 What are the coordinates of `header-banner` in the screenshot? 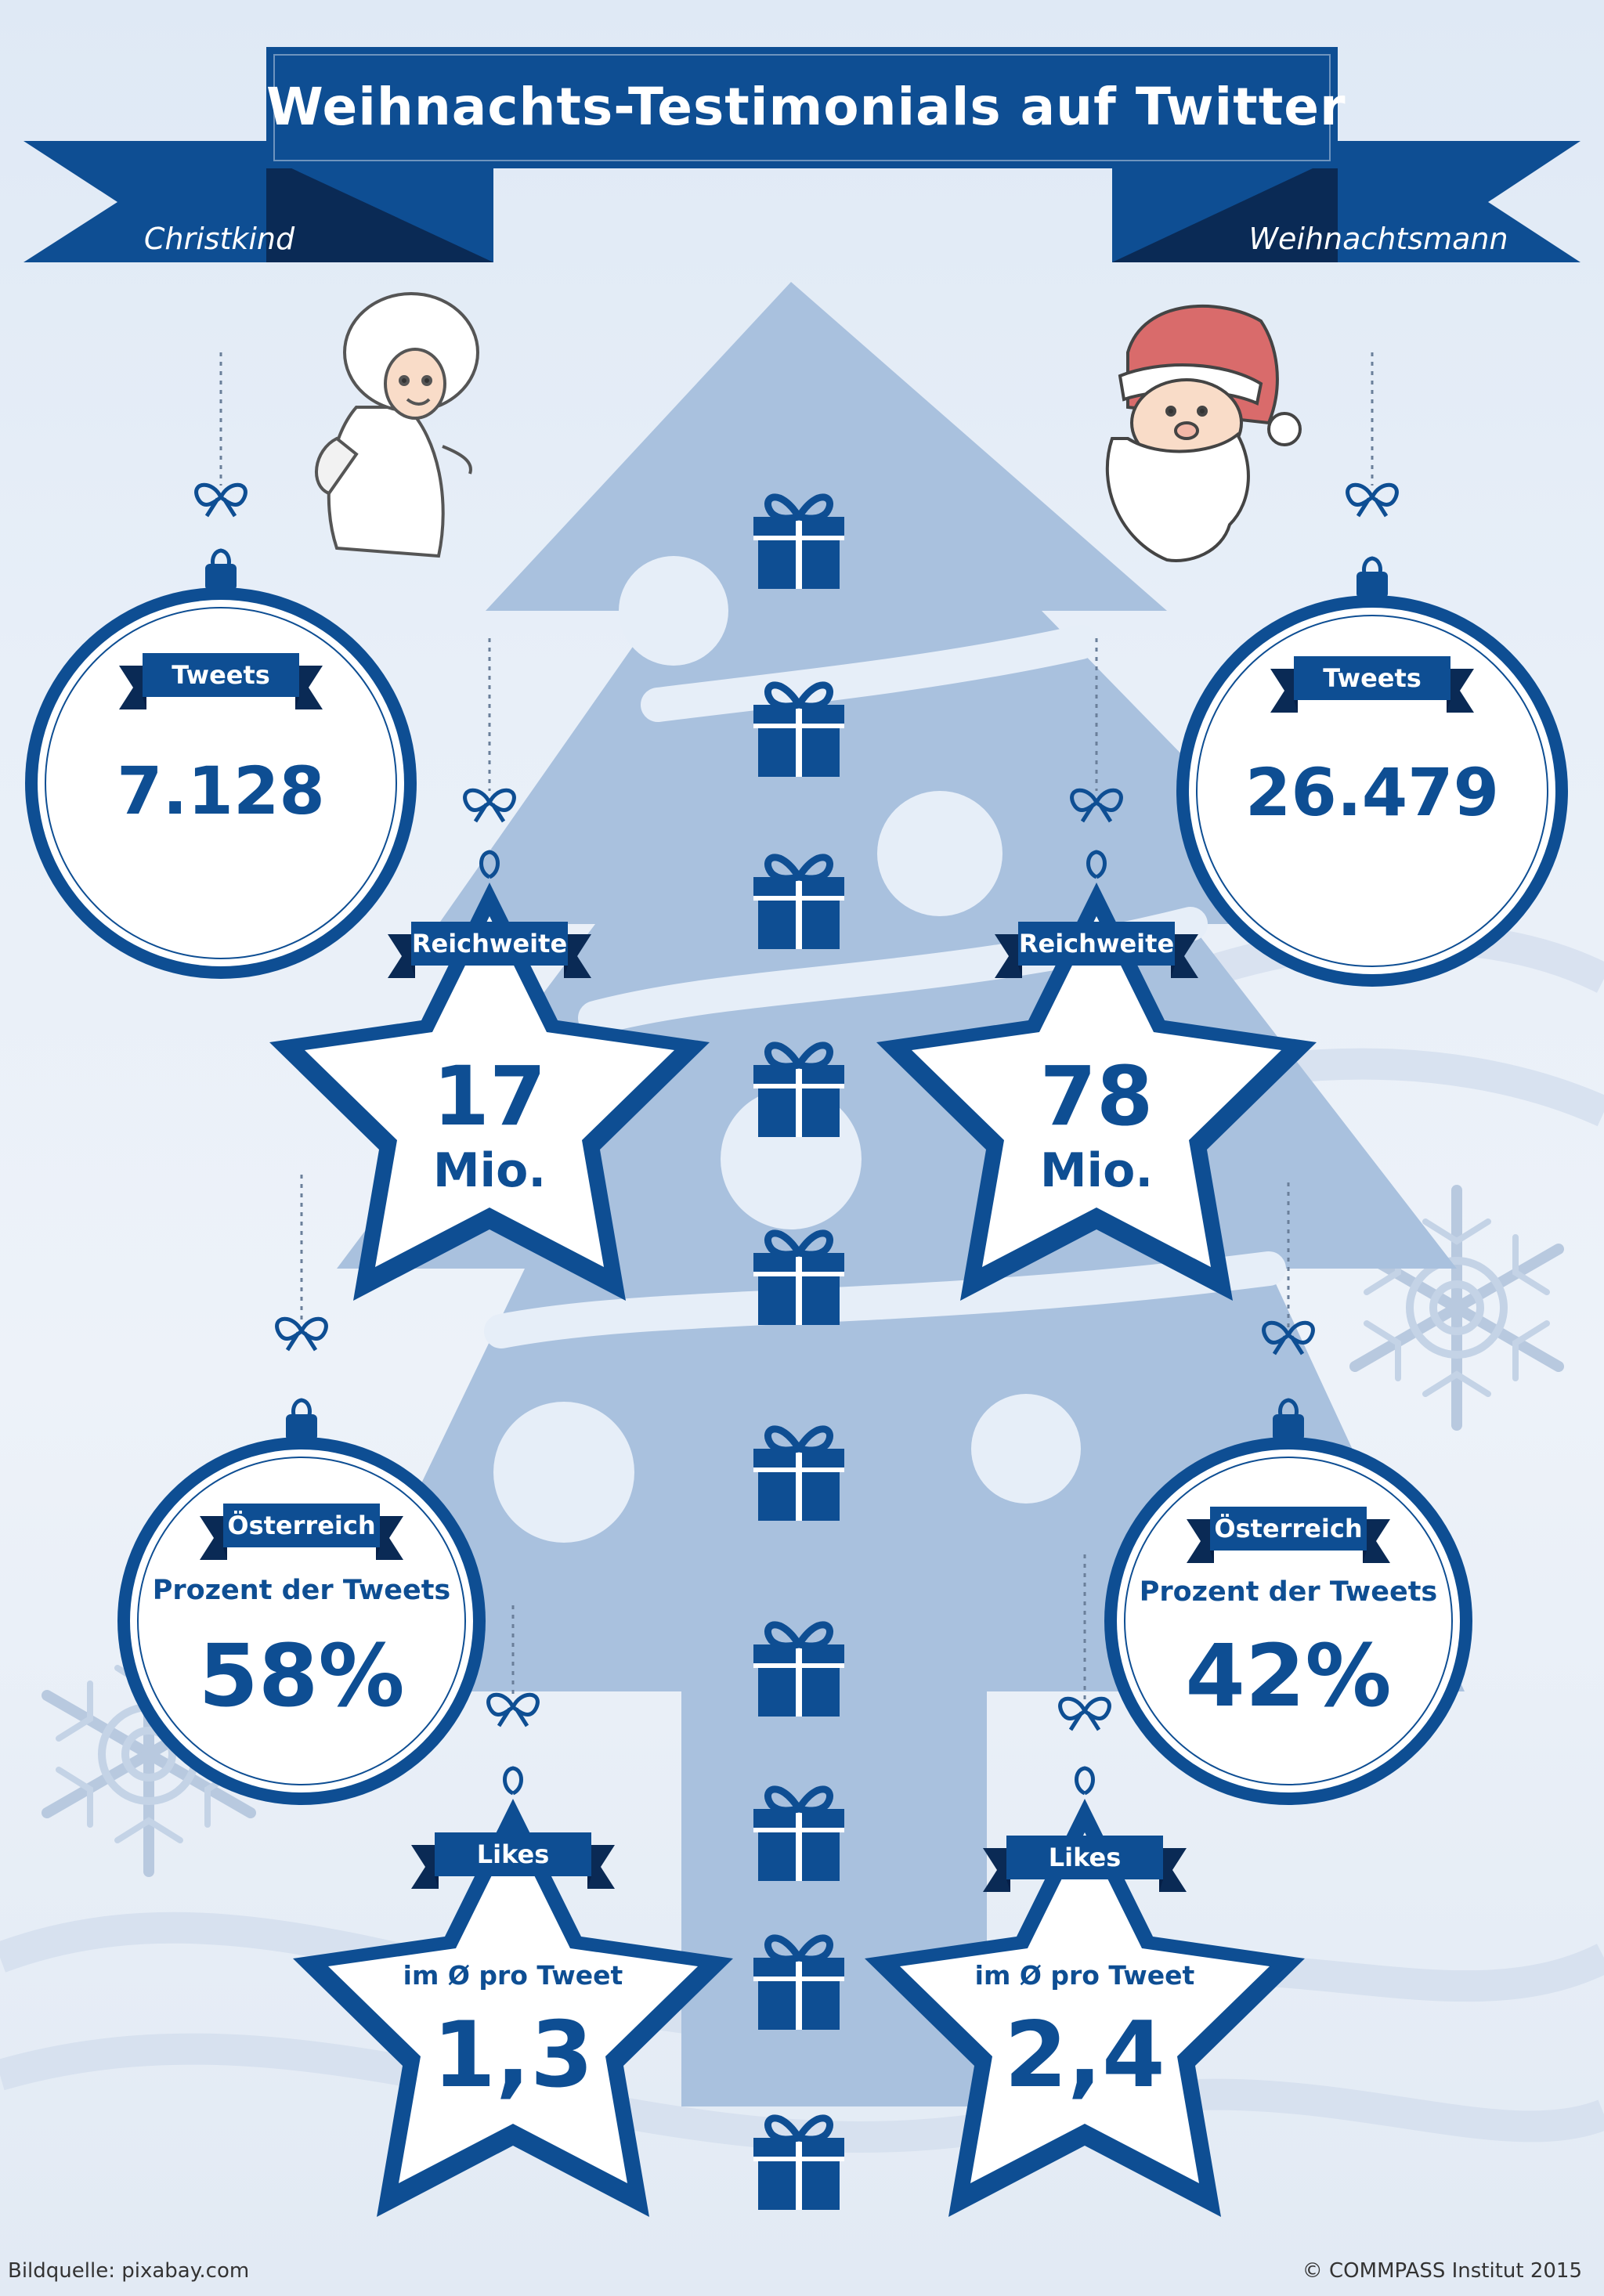 It's located at (802, 154).